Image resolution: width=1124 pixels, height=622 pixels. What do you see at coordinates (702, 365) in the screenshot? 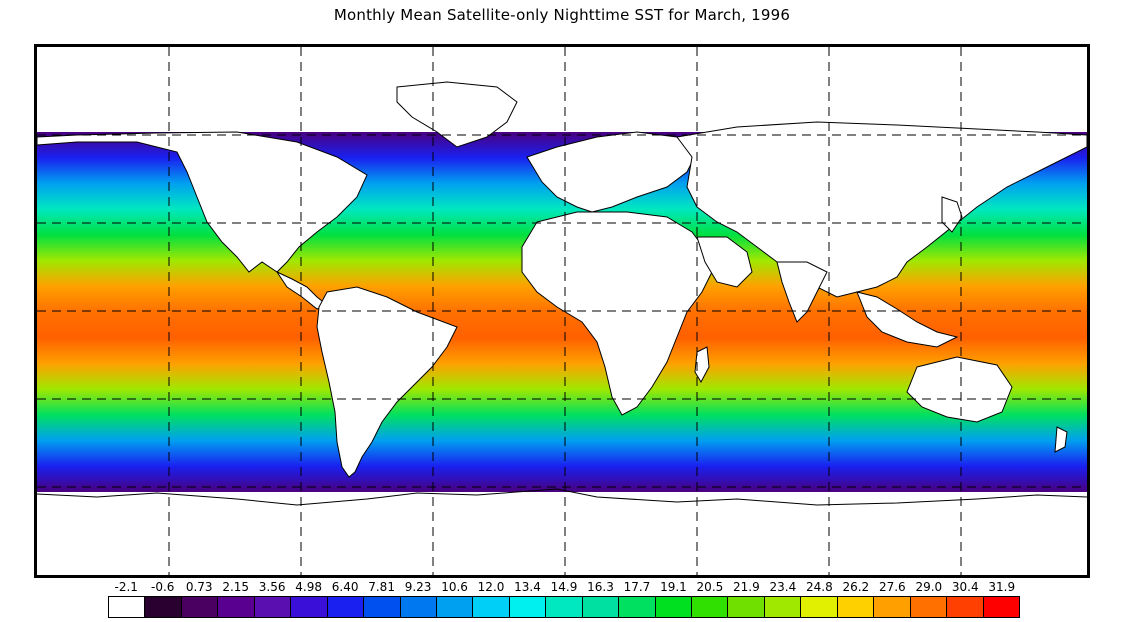
I see `madagascar-landmass` at bounding box center [702, 365].